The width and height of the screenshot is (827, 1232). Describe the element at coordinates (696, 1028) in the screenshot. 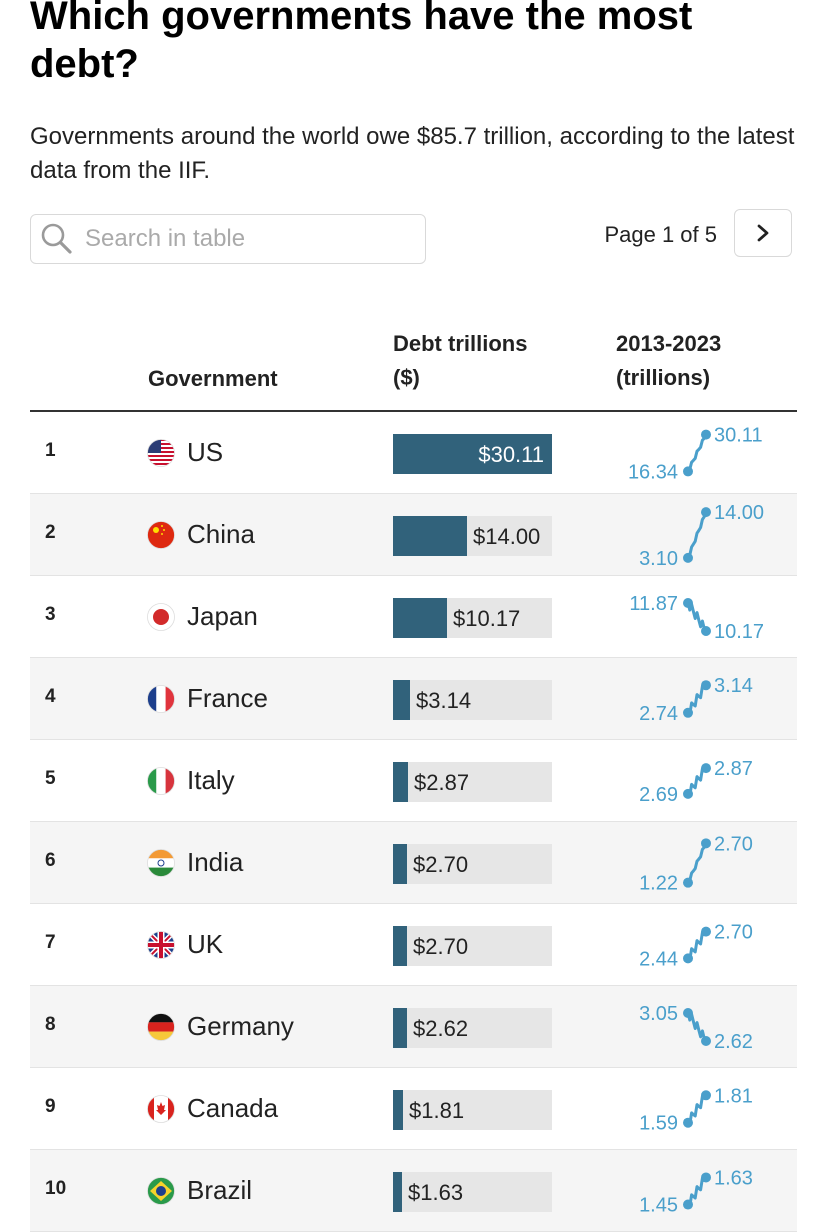

I see `trend-sparkline: 3.05 2.62` at that location.